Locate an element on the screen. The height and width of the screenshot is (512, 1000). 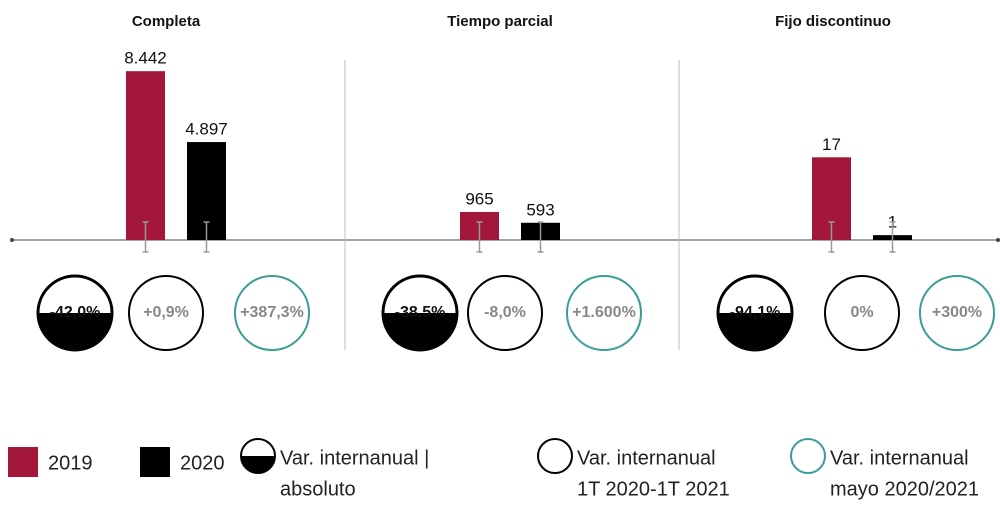
legend-label: 1T 2020-1T 2021 is located at coordinates (653, 489).